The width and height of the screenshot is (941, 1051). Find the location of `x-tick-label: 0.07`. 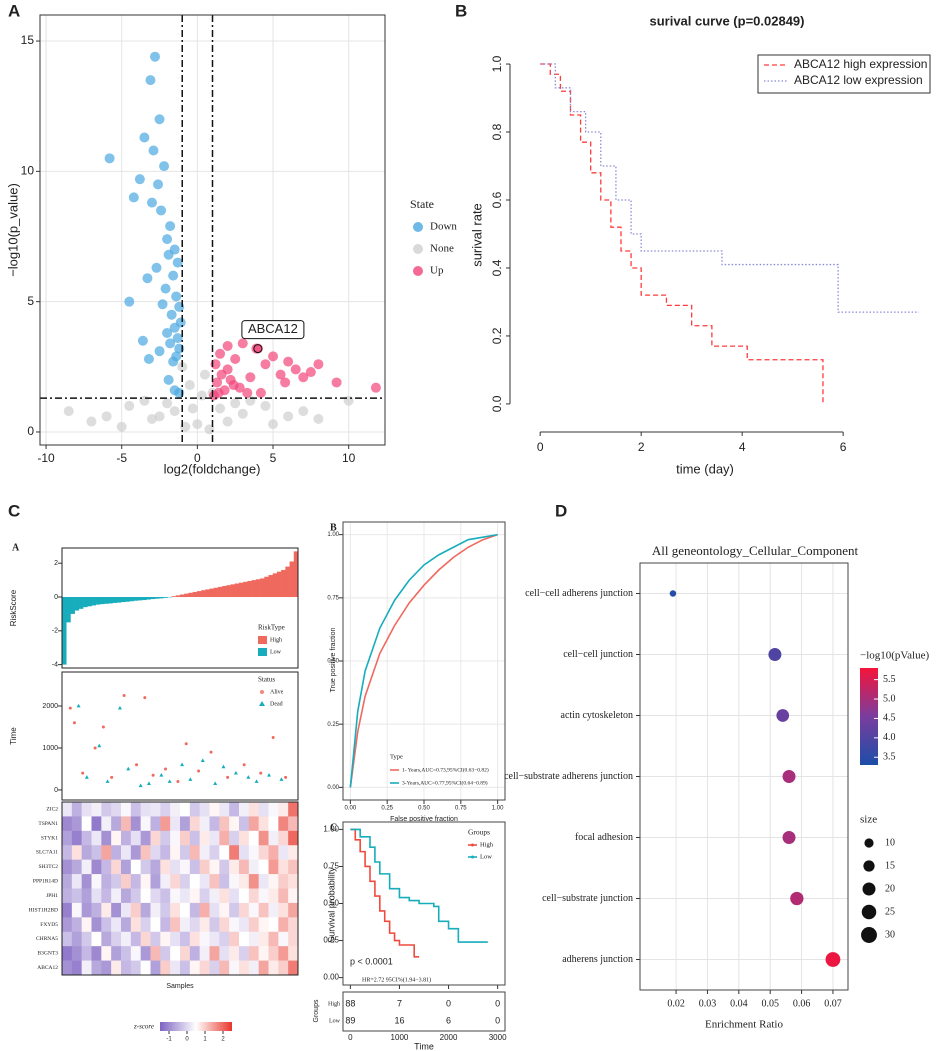

x-tick-label: 0.07 is located at coordinates (833, 1003).